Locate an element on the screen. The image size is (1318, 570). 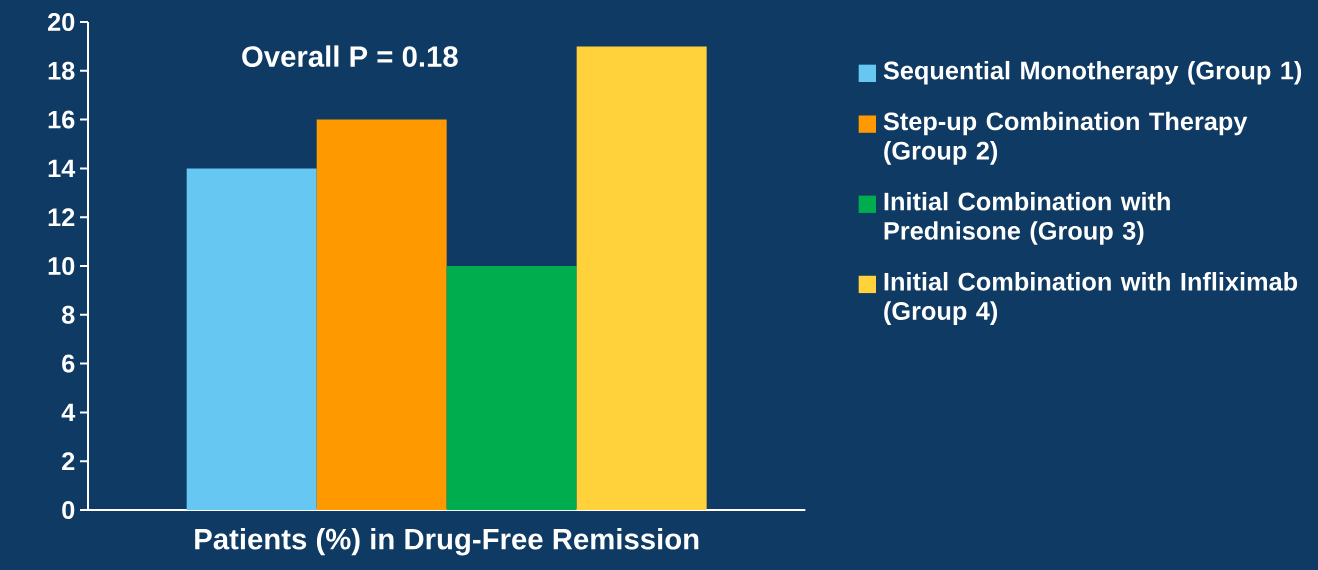
y-tick-label: 12 is located at coordinates (61, 217).